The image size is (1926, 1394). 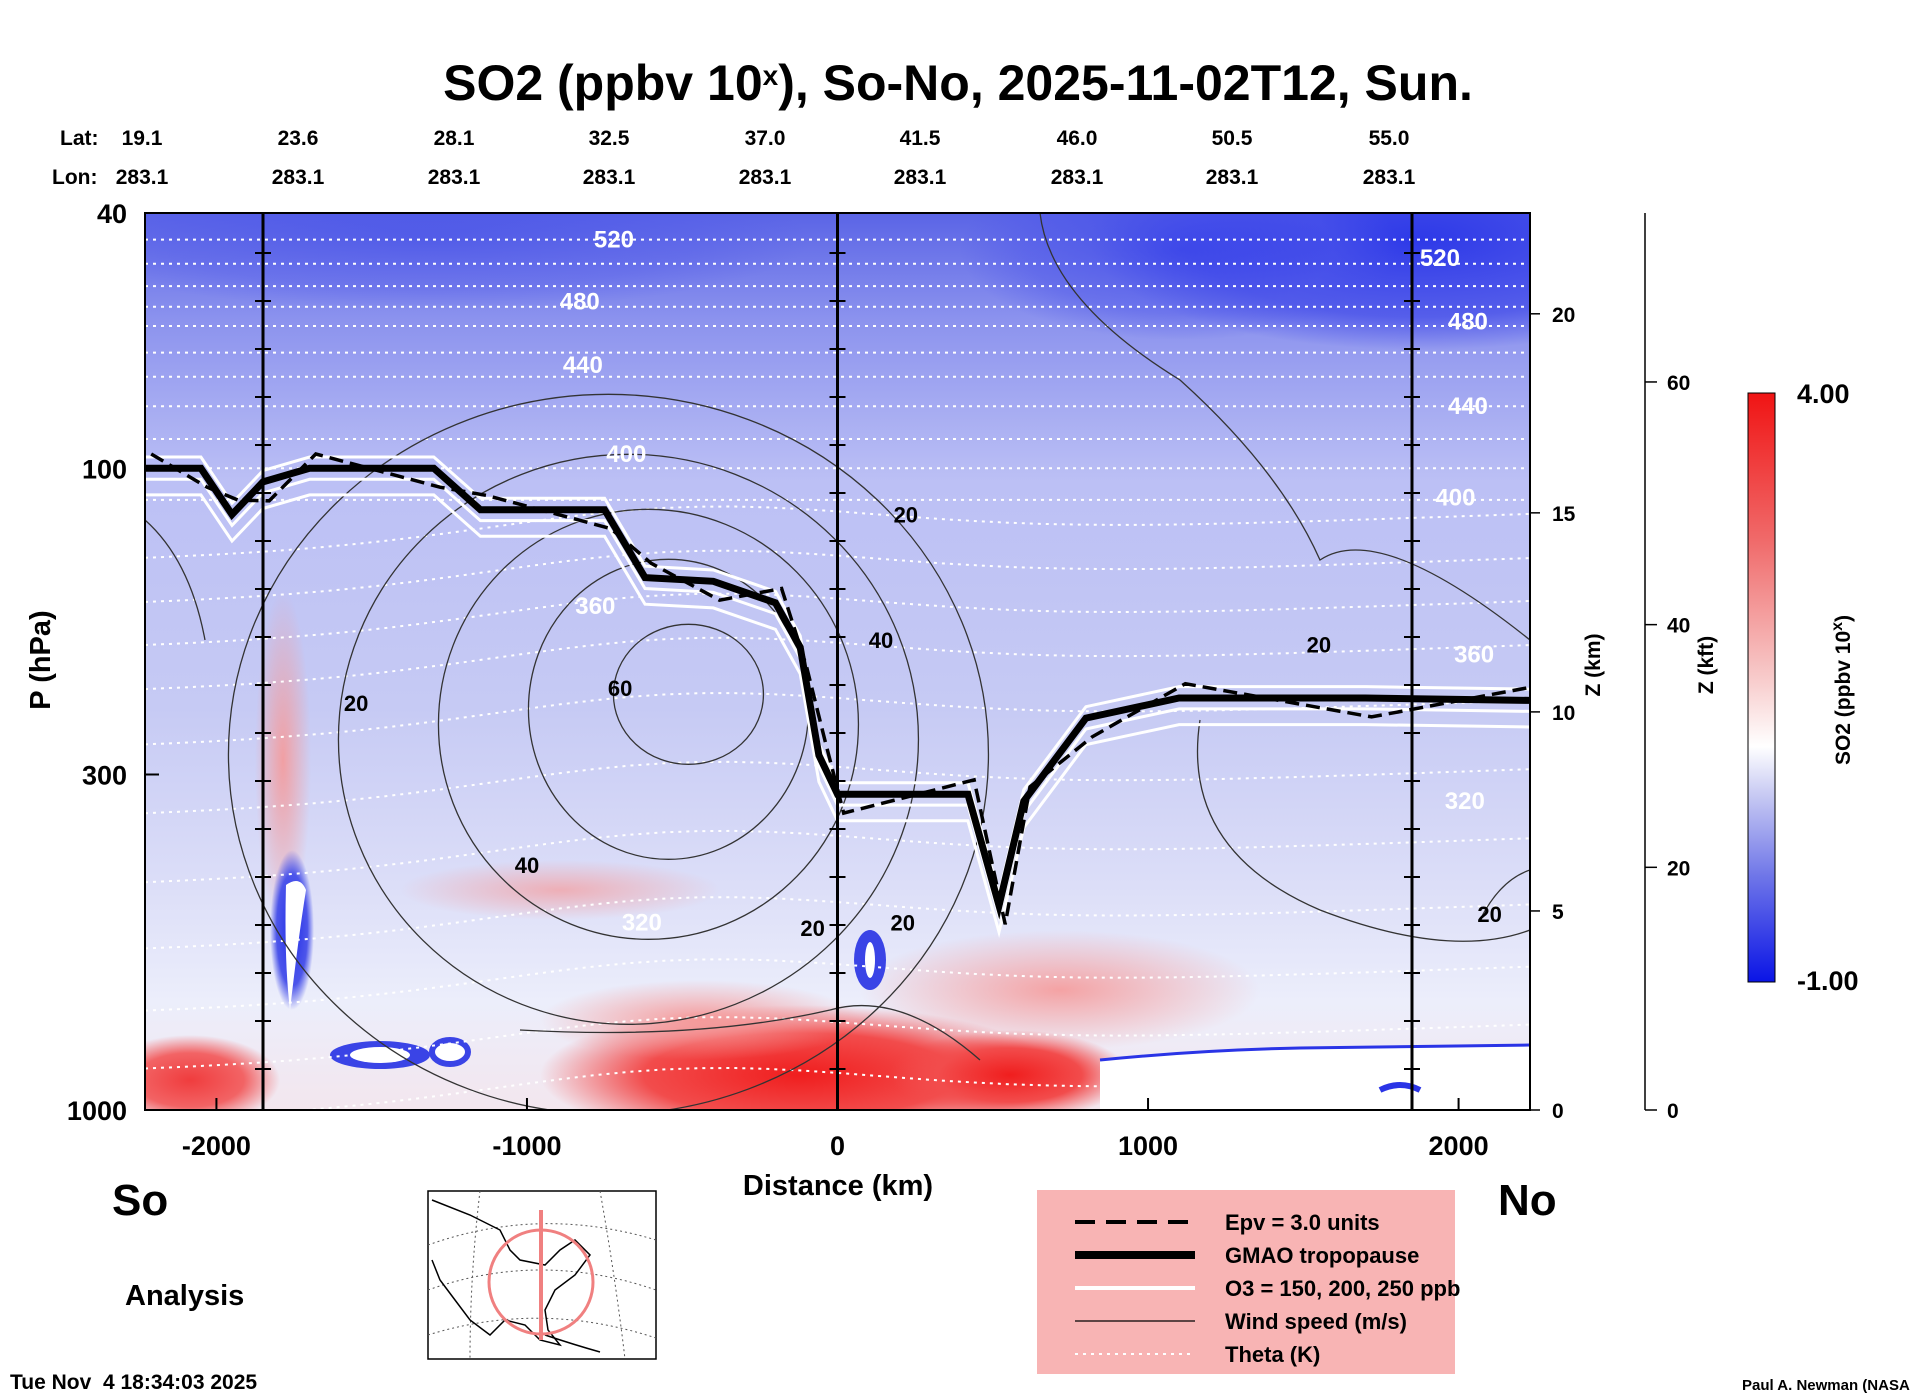 What do you see at coordinates (212, 1072) in the screenshot?
I see `so2-high-surface-left` at bounding box center [212, 1072].